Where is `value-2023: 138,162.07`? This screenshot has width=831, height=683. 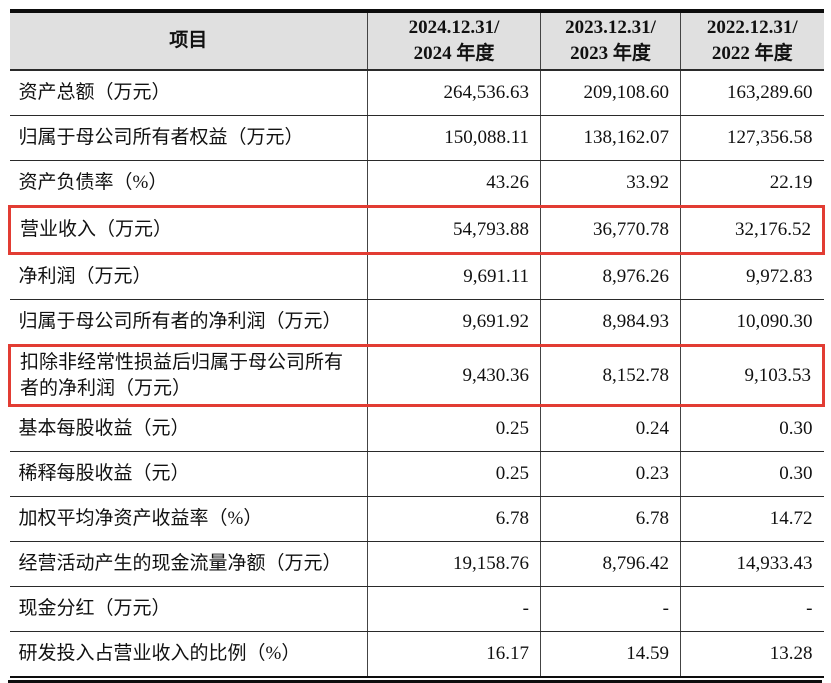 value-2023: 138,162.07 is located at coordinates (610, 138).